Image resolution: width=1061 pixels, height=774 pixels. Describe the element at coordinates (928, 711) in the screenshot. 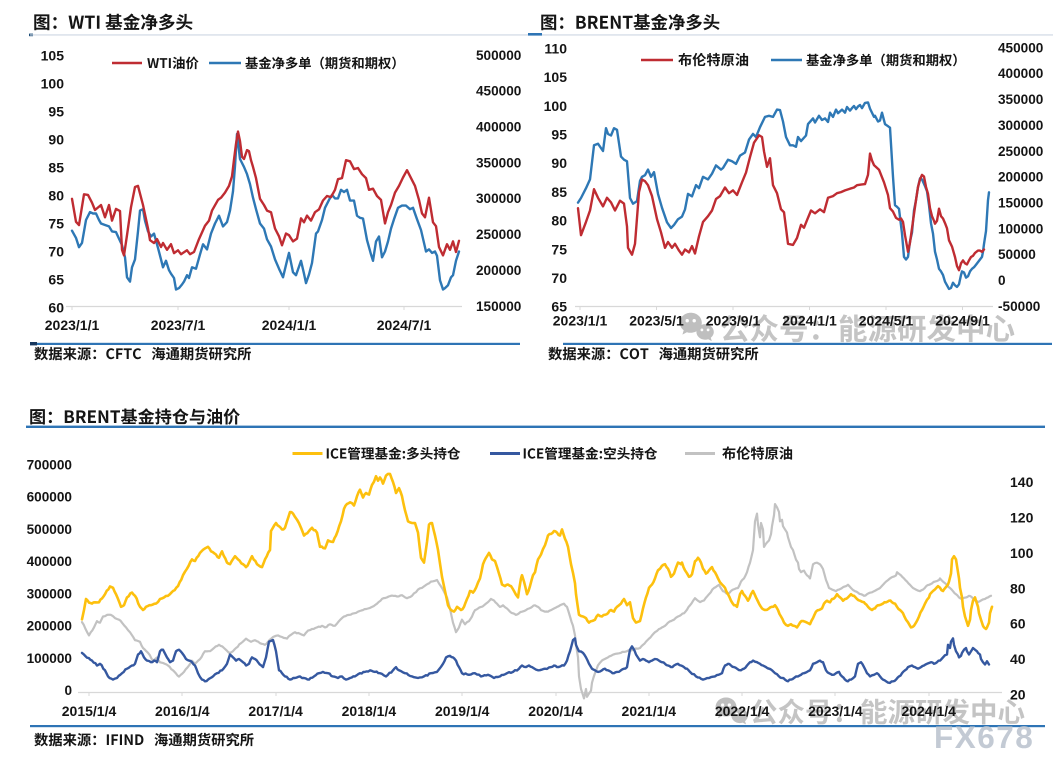

I see `svg-text: 2024/1/4` at that location.